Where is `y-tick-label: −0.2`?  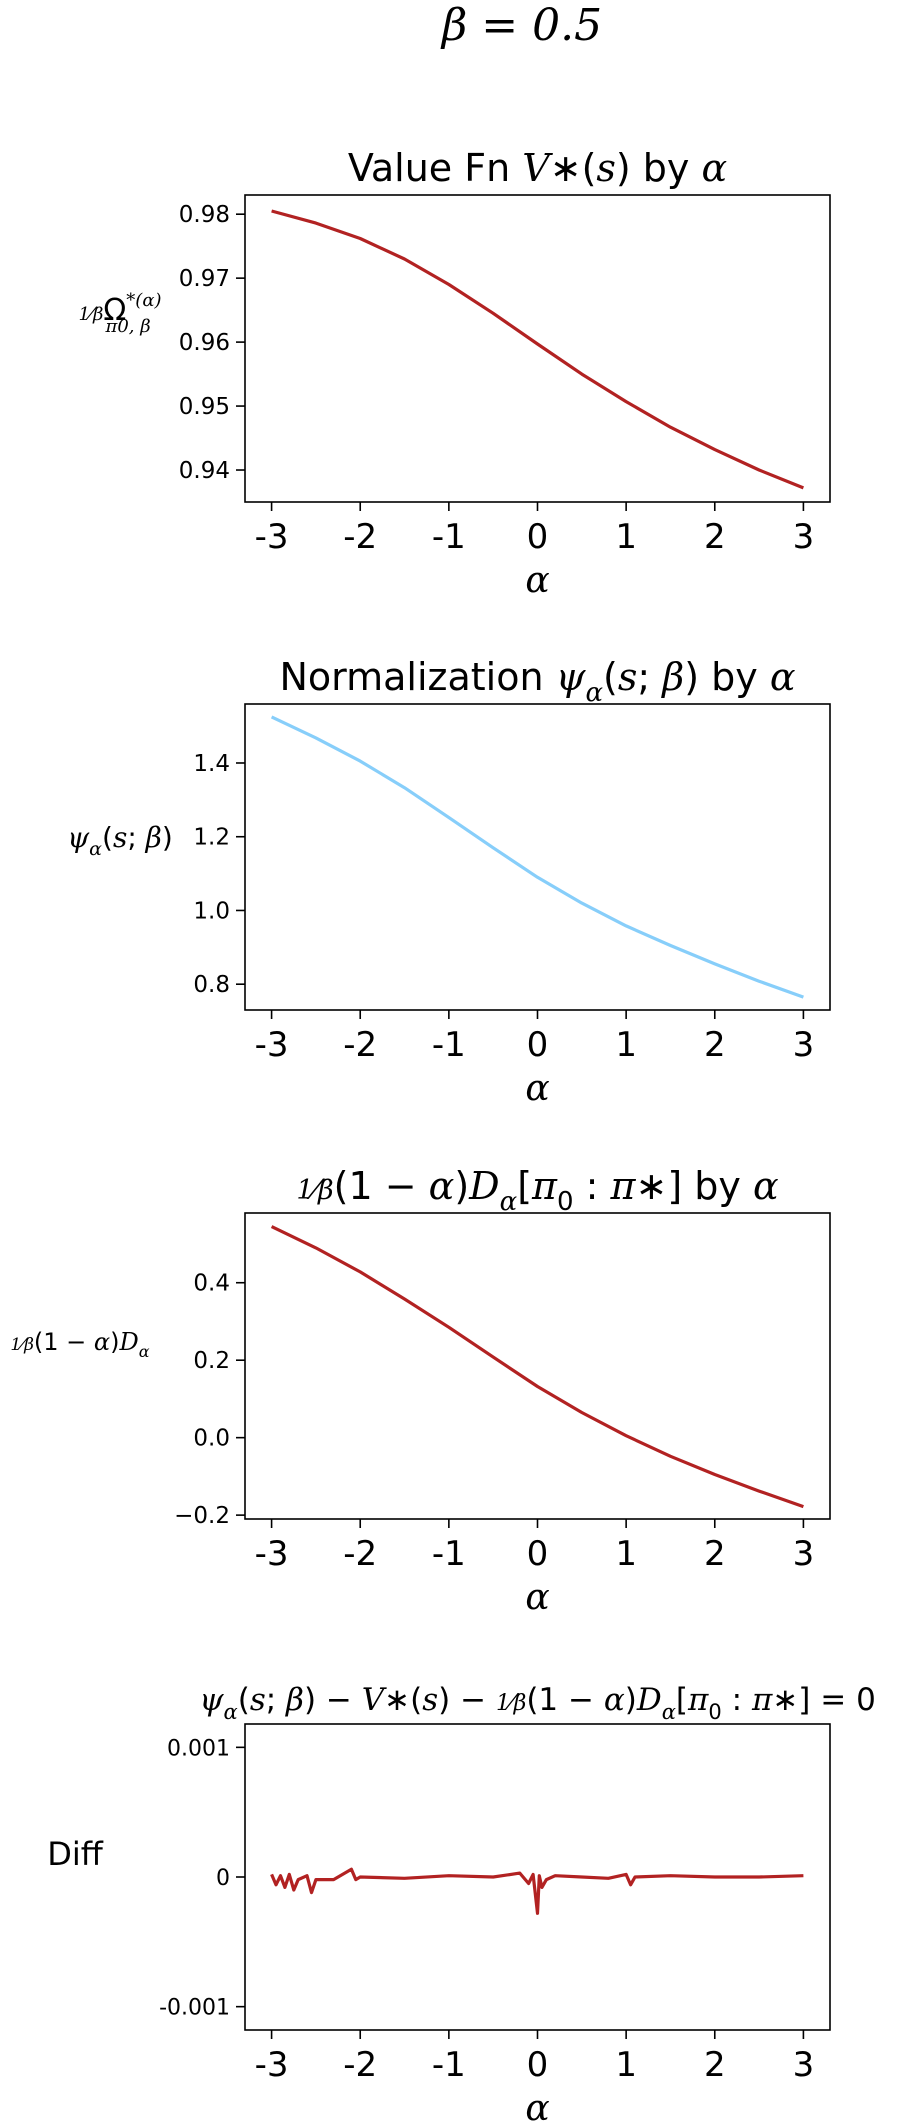 y-tick-label: −0.2 is located at coordinates (202, 1516).